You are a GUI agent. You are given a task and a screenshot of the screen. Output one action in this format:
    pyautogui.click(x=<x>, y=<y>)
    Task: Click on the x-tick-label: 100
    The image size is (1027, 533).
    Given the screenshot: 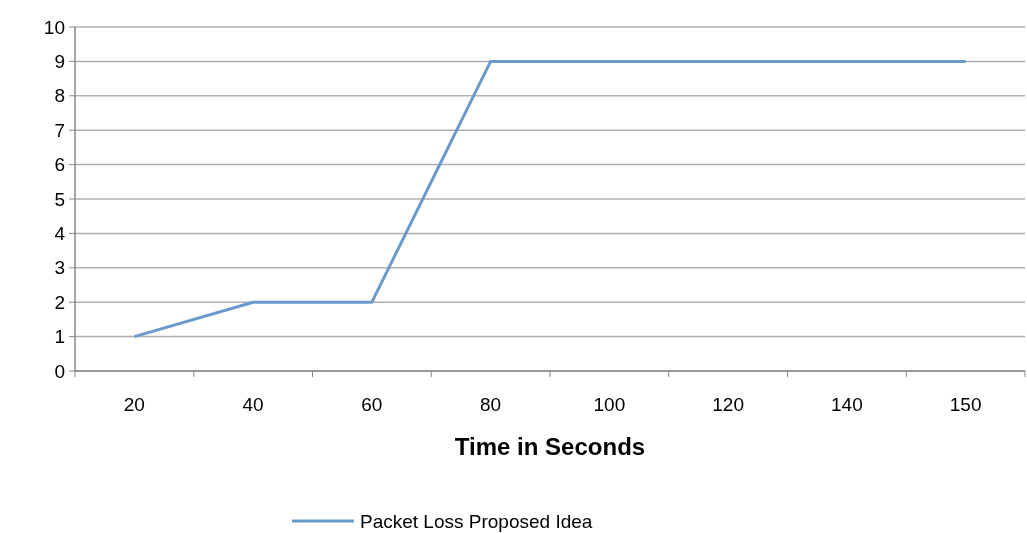 What is the action you would take?
    pyautogui.click(x=609, y=404)
    